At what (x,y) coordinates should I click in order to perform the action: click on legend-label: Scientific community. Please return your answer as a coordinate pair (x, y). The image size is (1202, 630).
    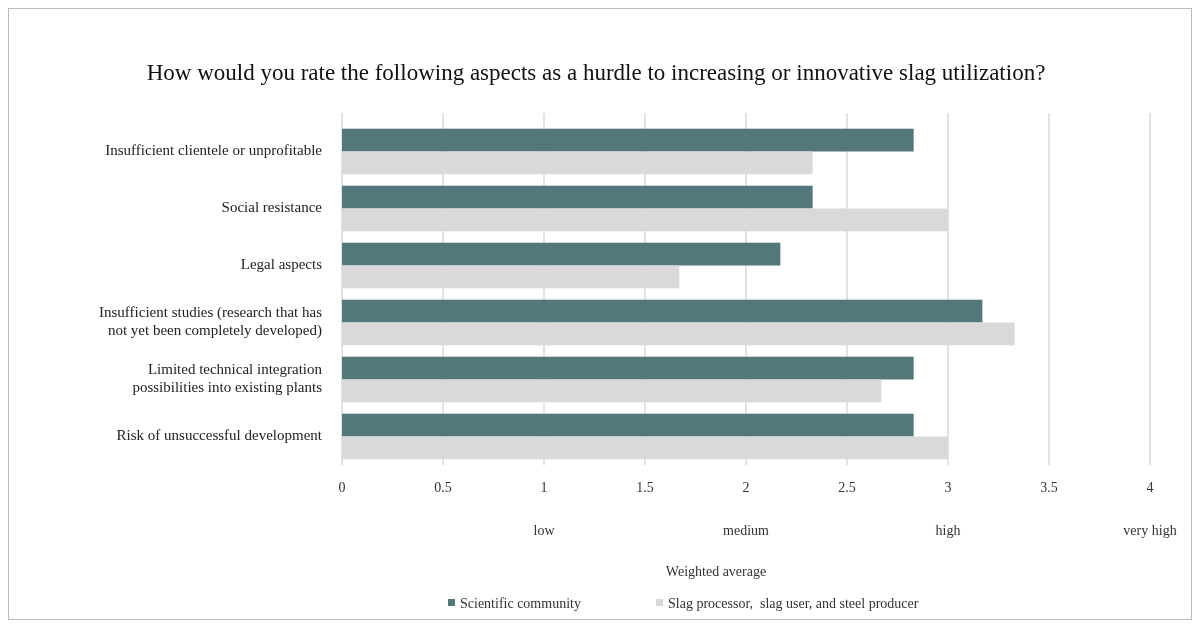
    Looking at the image, I should click on (520, 603).